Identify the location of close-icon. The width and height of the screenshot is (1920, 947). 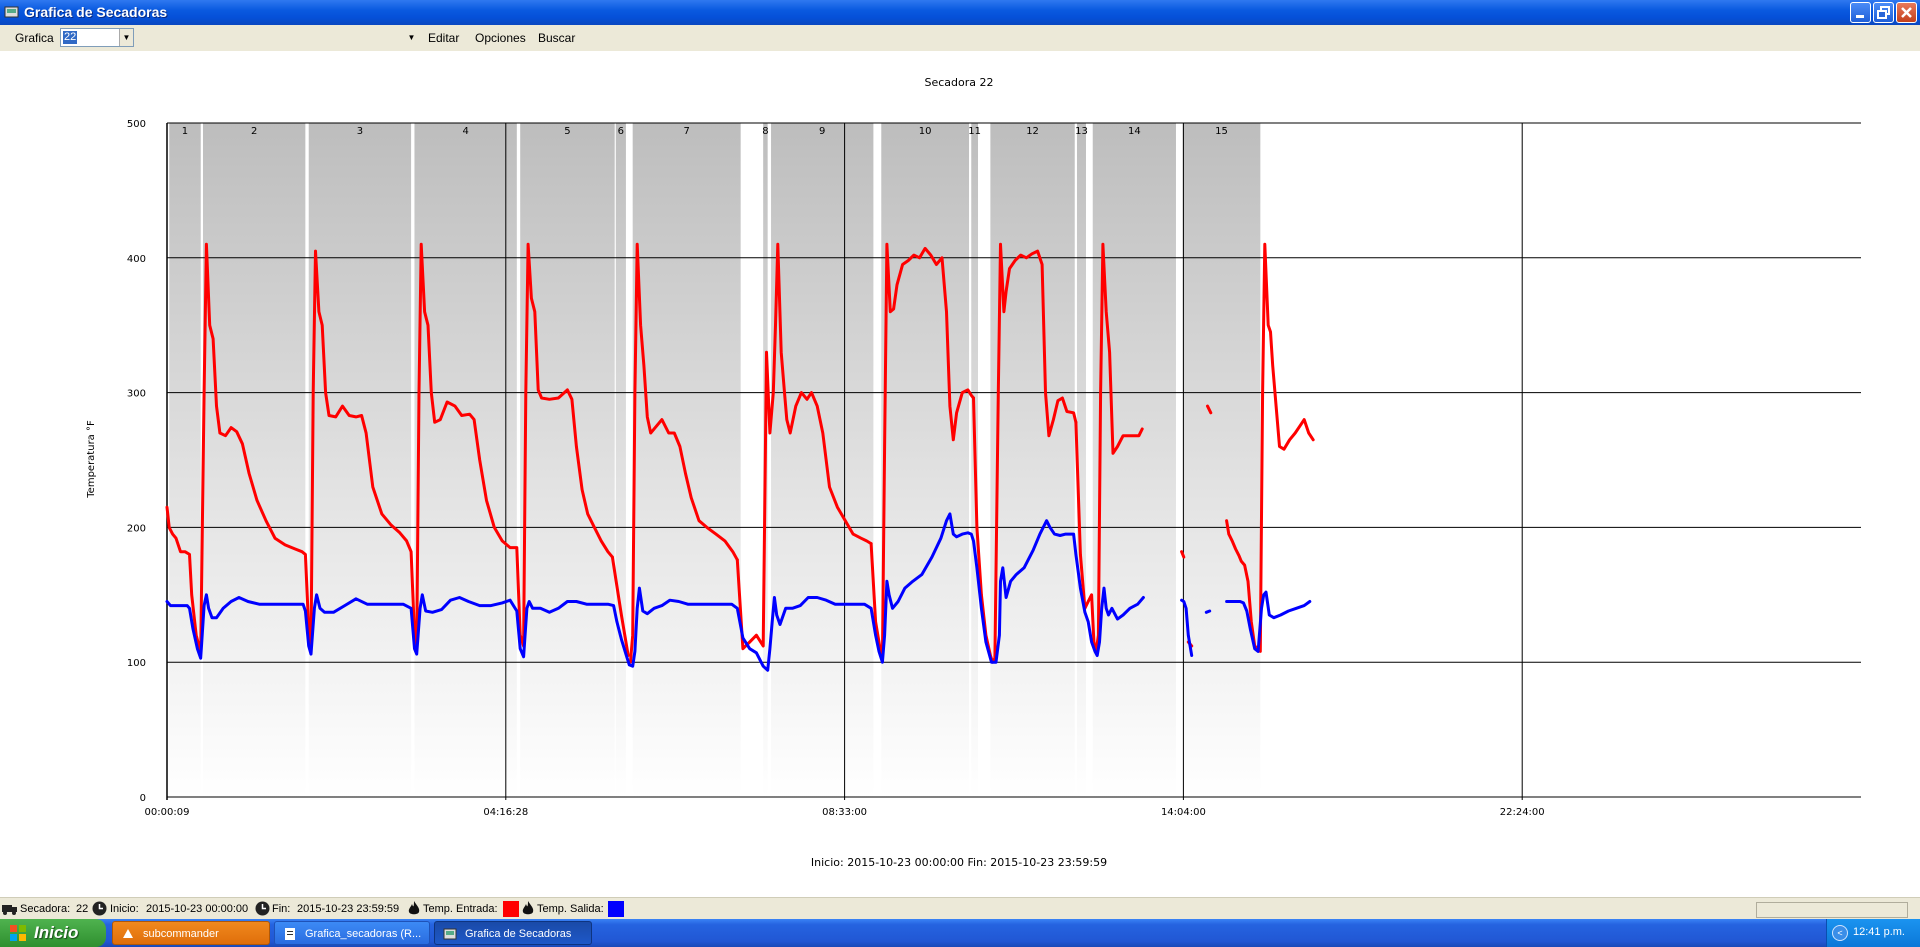
(1906, 12).